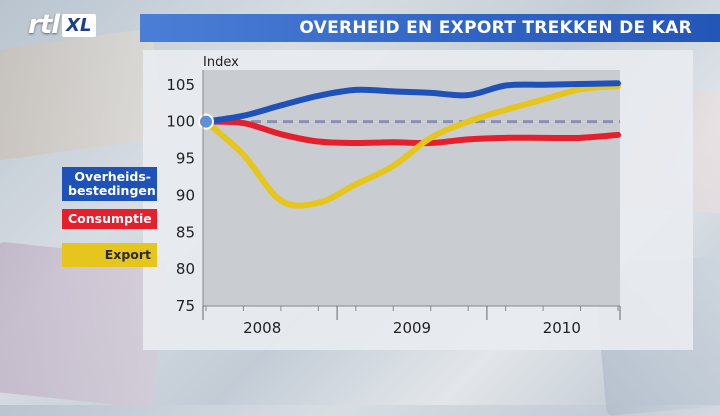  What do you see at coordinates (185, 232) in the screenshot?
I see `y-tick-label: 85` at bounding box center [185, 232].